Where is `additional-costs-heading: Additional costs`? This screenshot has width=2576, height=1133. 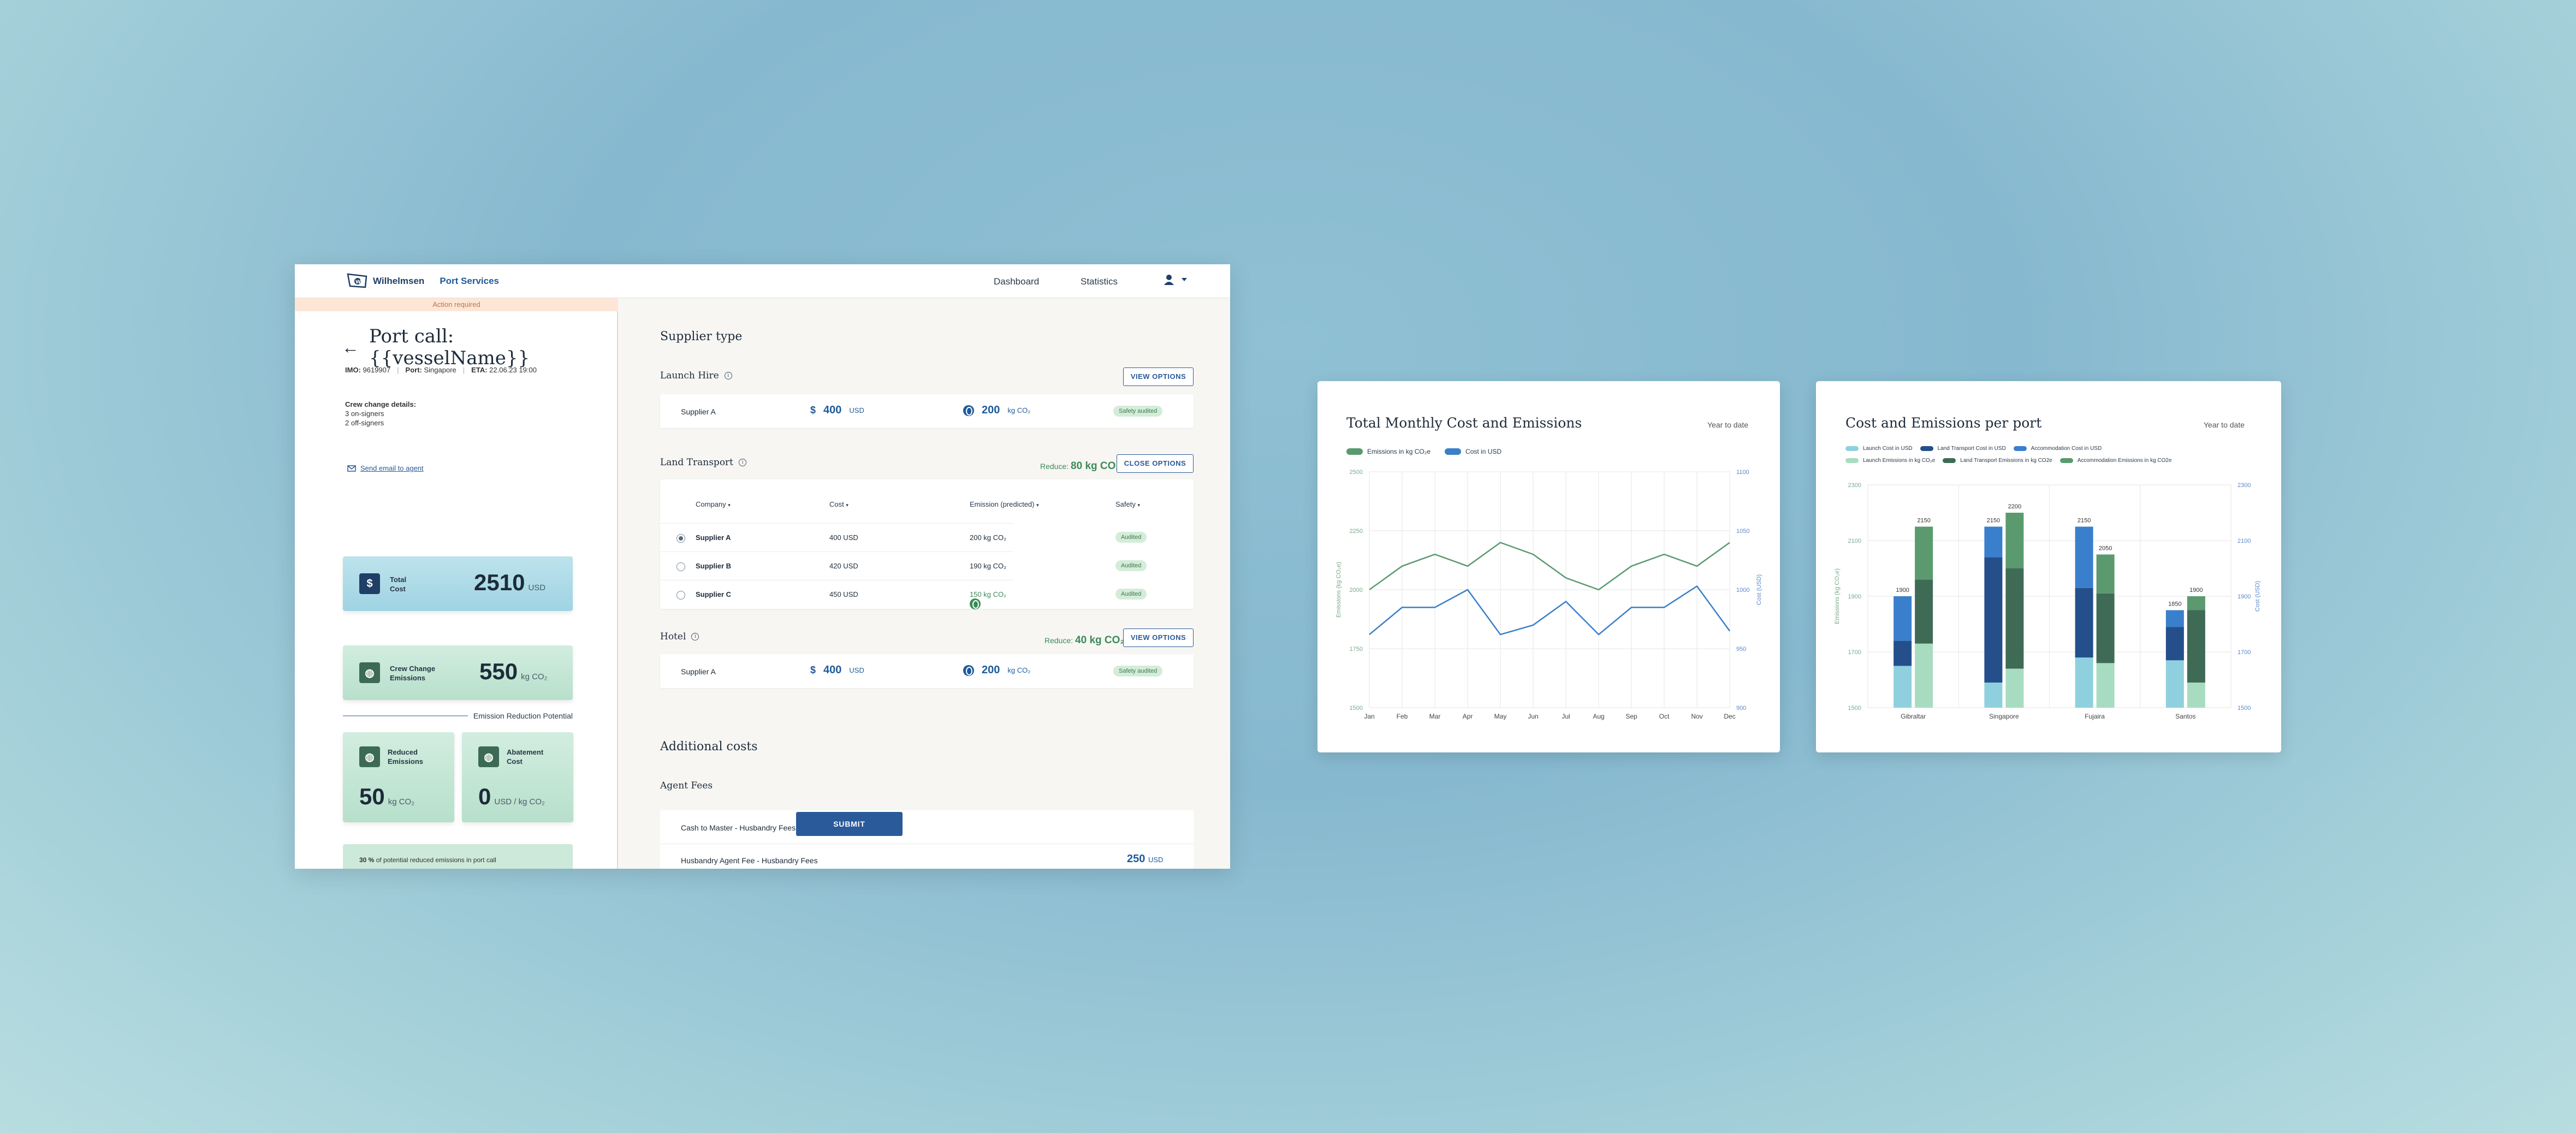 additional-costs-heading: Additional costs is located at coordinates (709, 747).